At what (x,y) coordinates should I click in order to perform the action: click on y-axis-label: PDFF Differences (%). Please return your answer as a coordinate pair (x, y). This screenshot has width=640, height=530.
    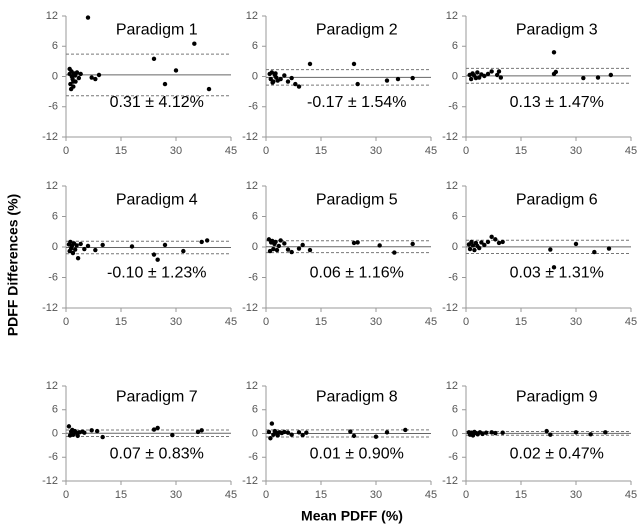
    Looking at the image, I should click on (13, 265).